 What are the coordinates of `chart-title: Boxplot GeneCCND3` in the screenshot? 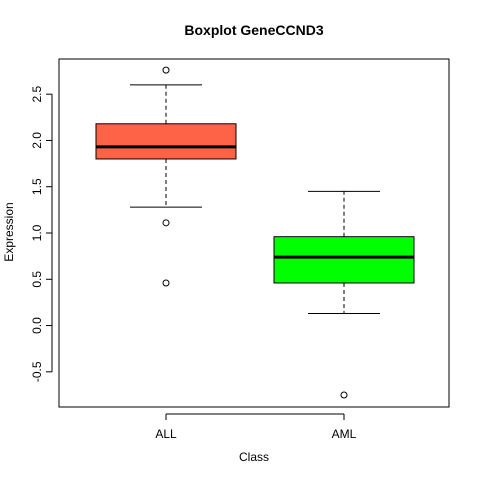 It's located at (253, 30).